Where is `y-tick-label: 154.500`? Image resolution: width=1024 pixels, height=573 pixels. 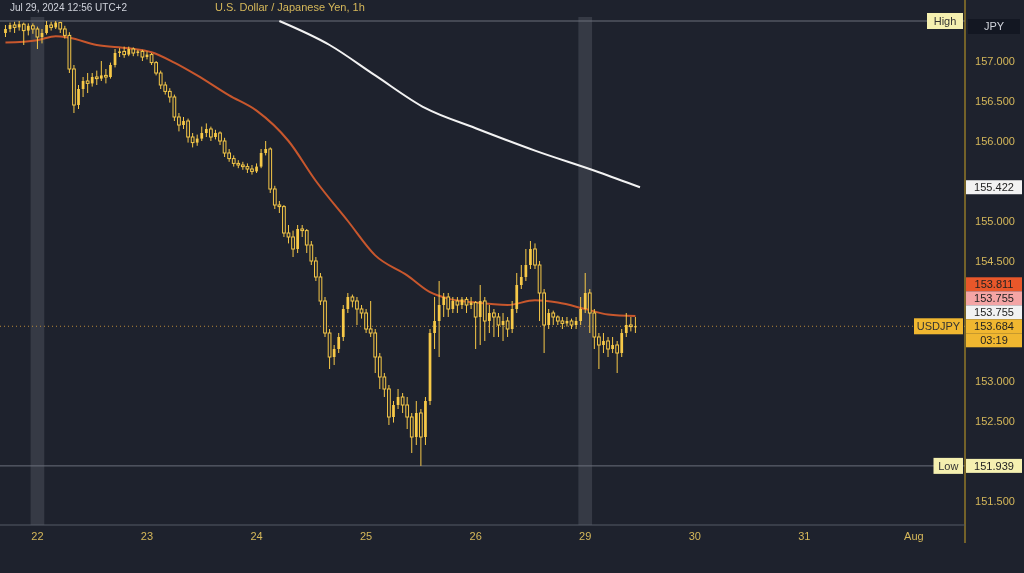 y-tick-label: 154.500 is located at coordinates (995, 261).